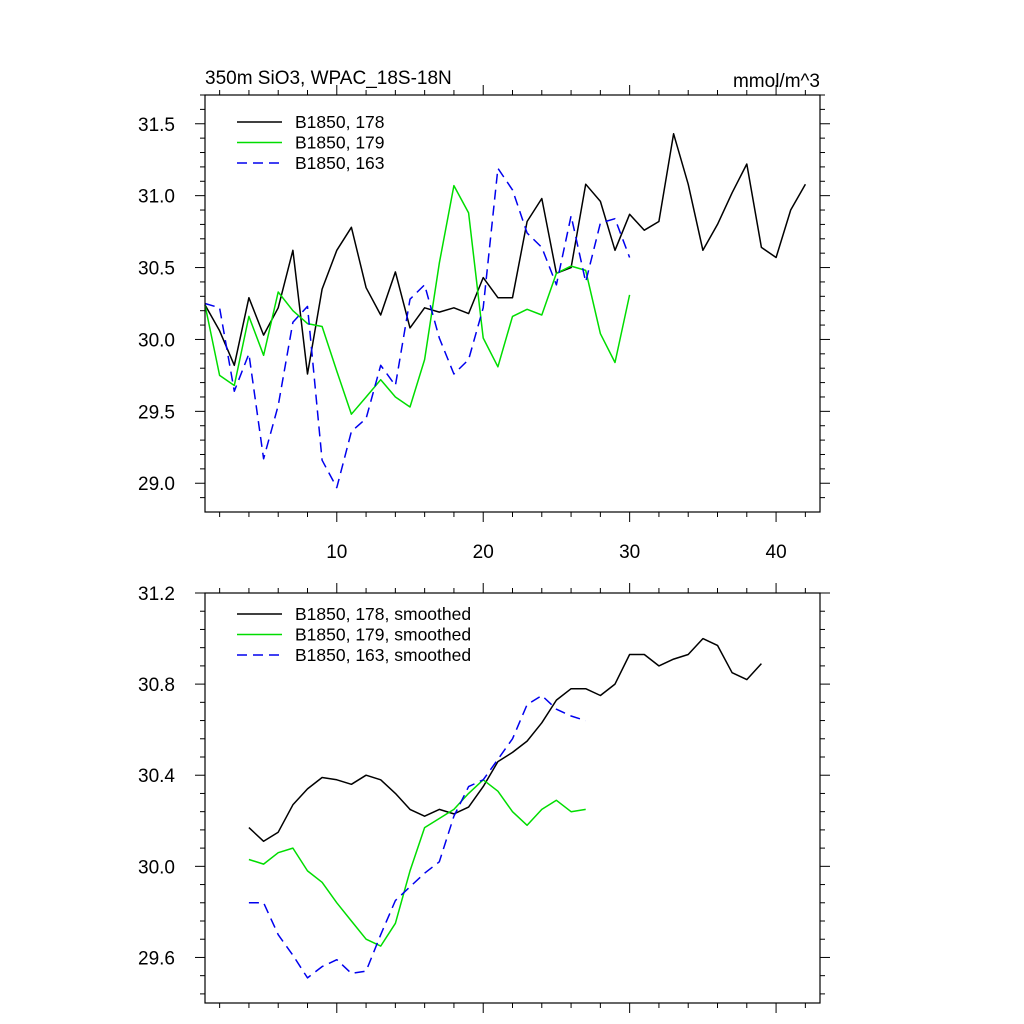 This screenshot has width=1024, height=1024. What do you see at coordinates (340, 163) in the screenshot?
I see `legend-label: B1850, 163` at bounding box center [340, 163].